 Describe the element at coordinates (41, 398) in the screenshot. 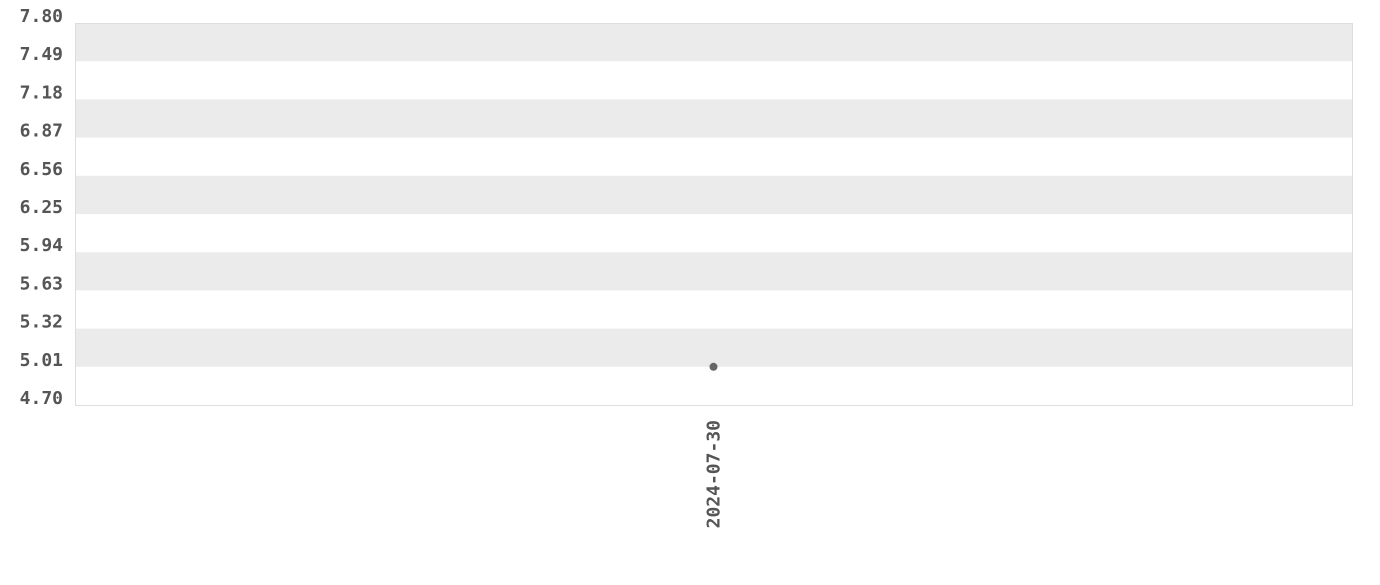

I see `y-tick-label: 4.70` at that location.